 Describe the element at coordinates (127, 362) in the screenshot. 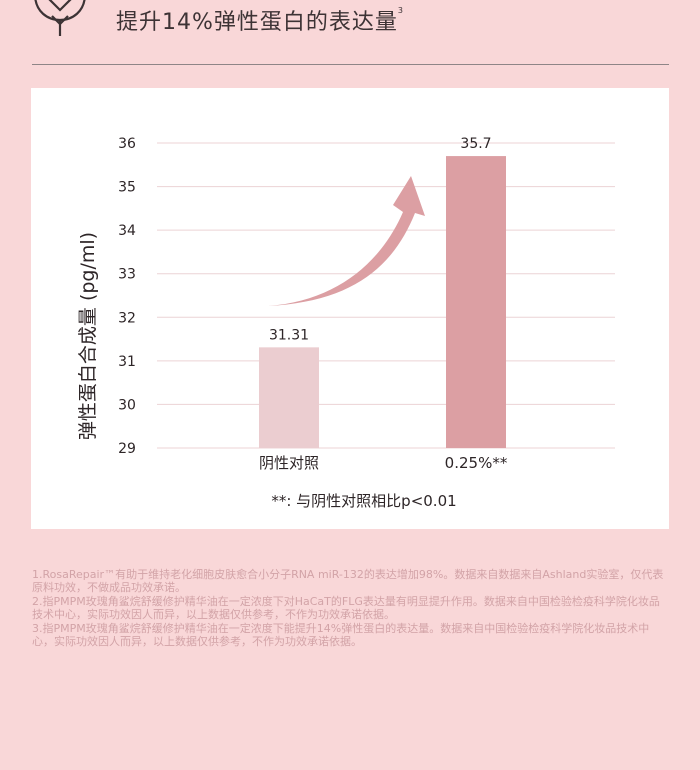

I see `y-tick-label: 31` at that location.